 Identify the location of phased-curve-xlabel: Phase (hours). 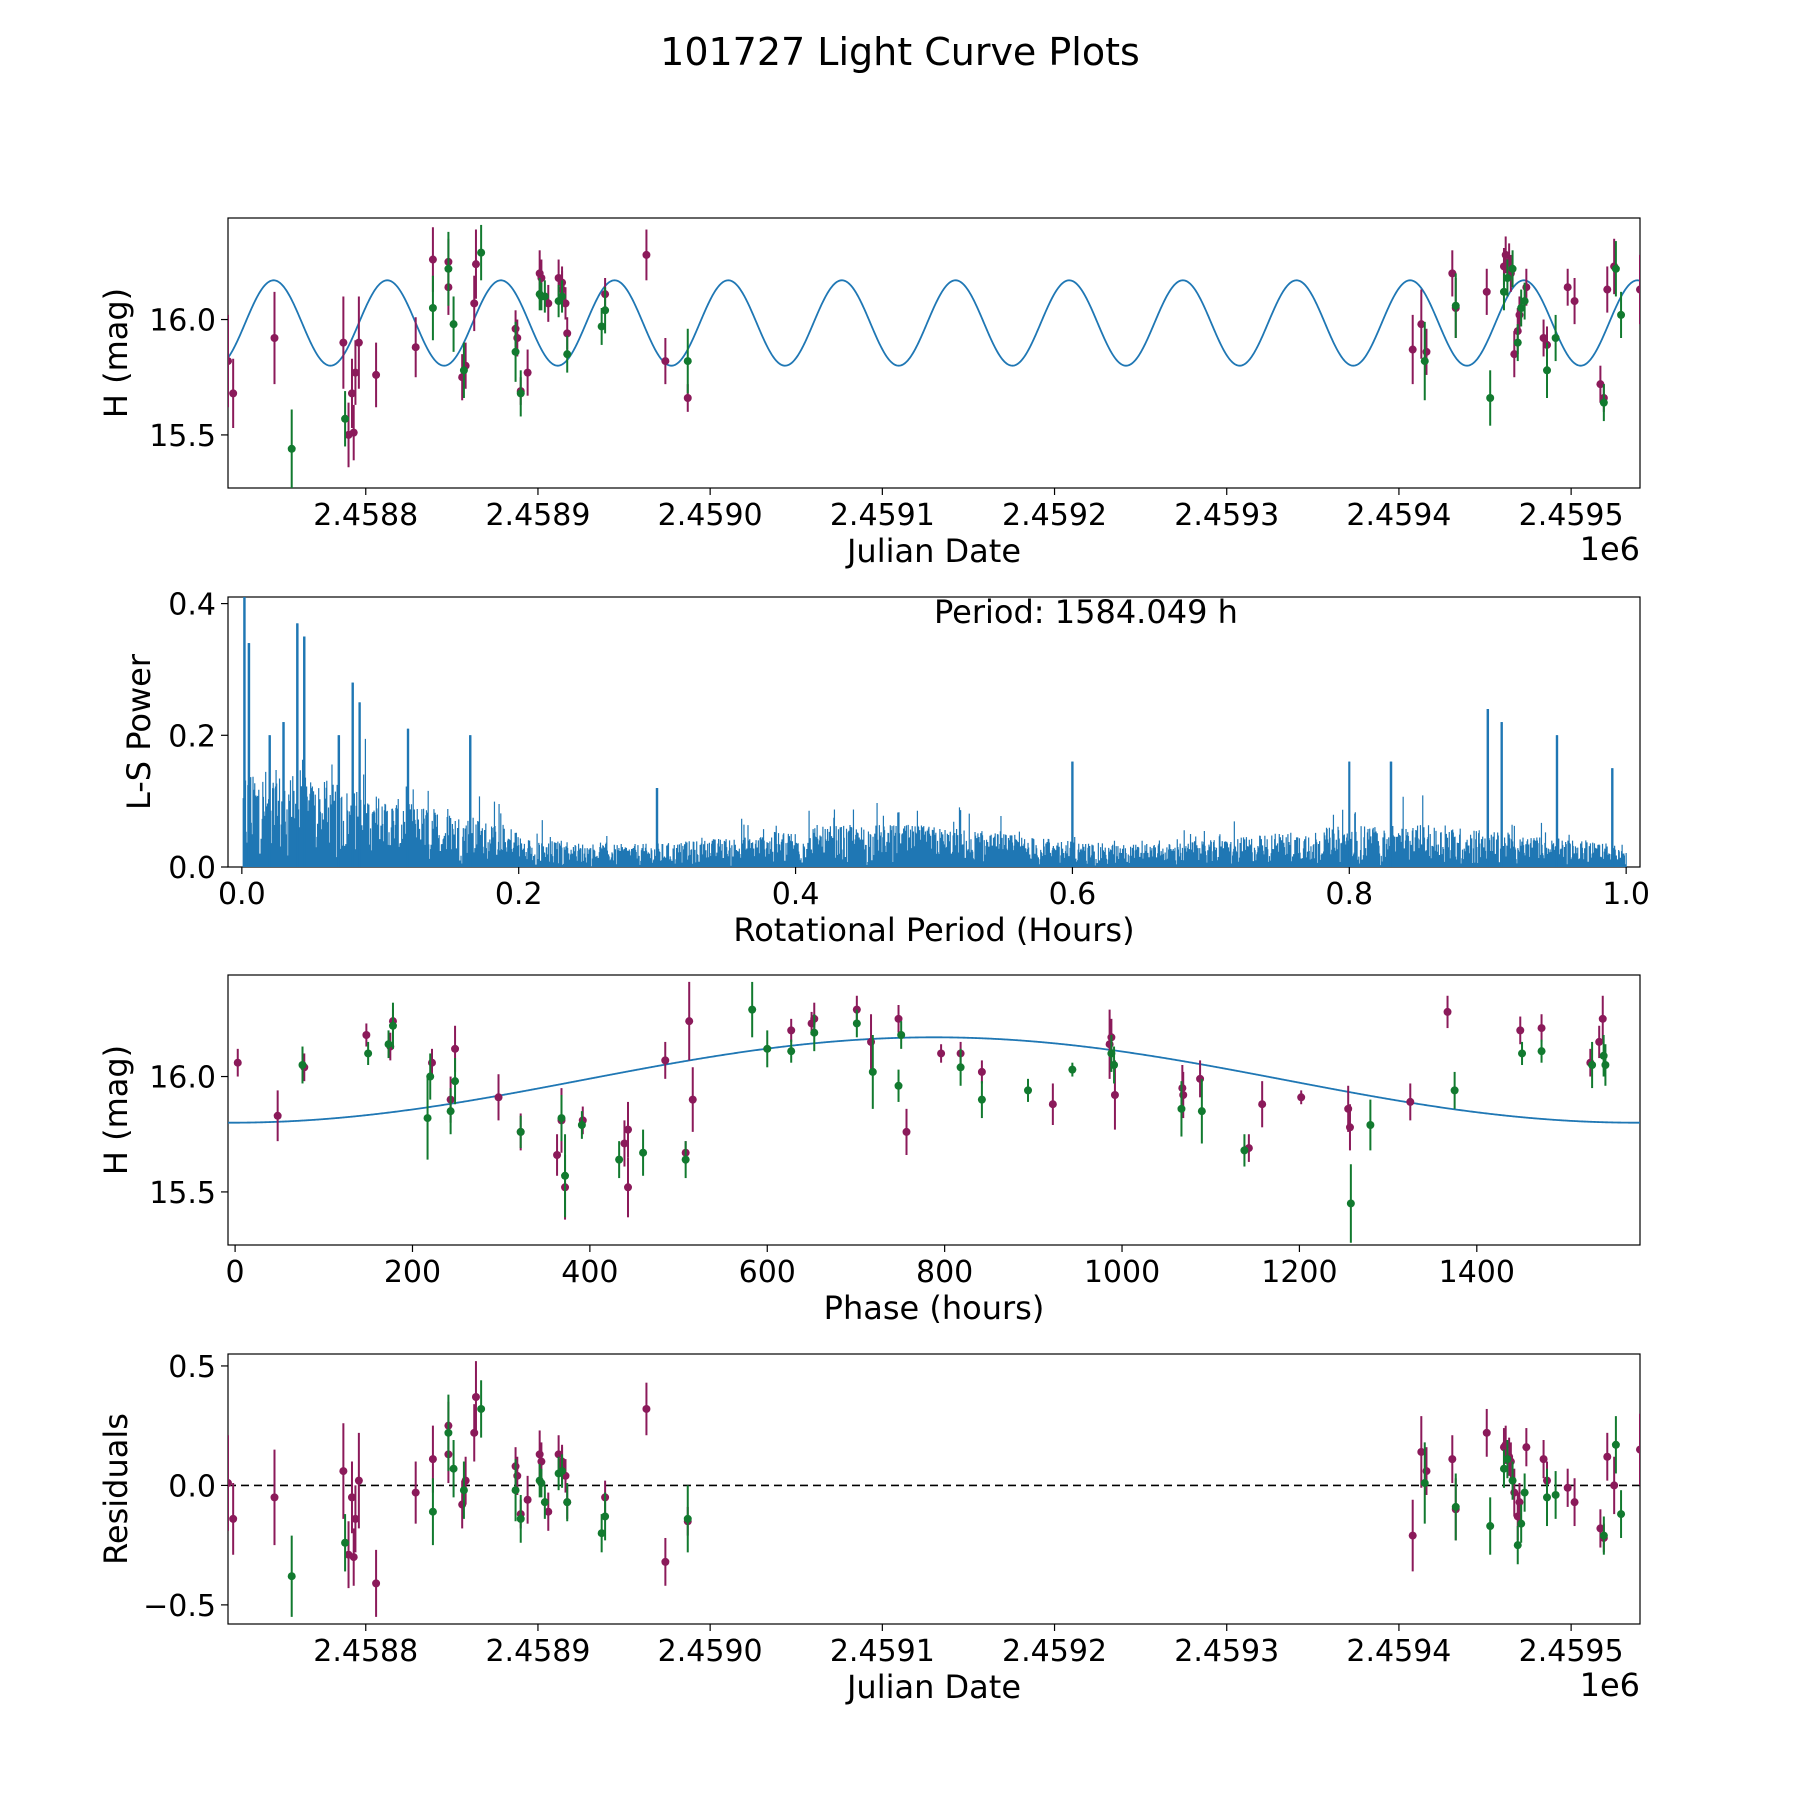
(934, 1308).